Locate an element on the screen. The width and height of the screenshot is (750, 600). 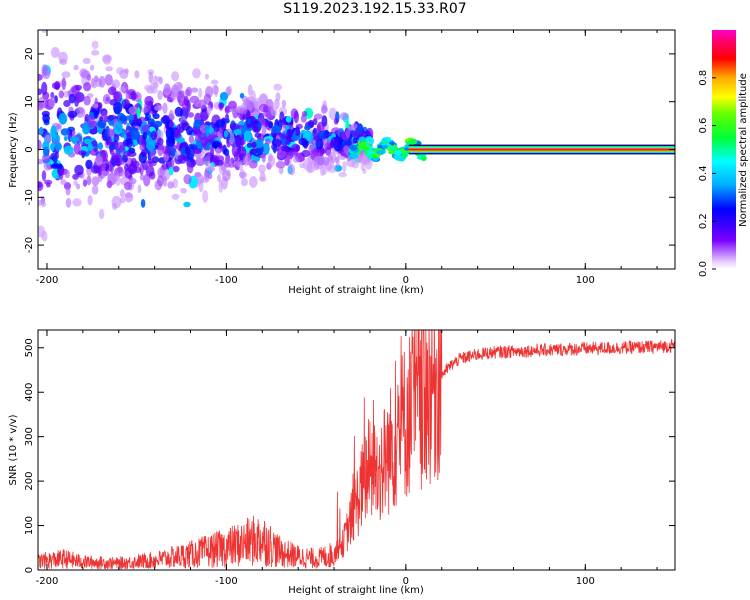
spectrogram-ytick-label: 0 is located at coordinates (29, 149).